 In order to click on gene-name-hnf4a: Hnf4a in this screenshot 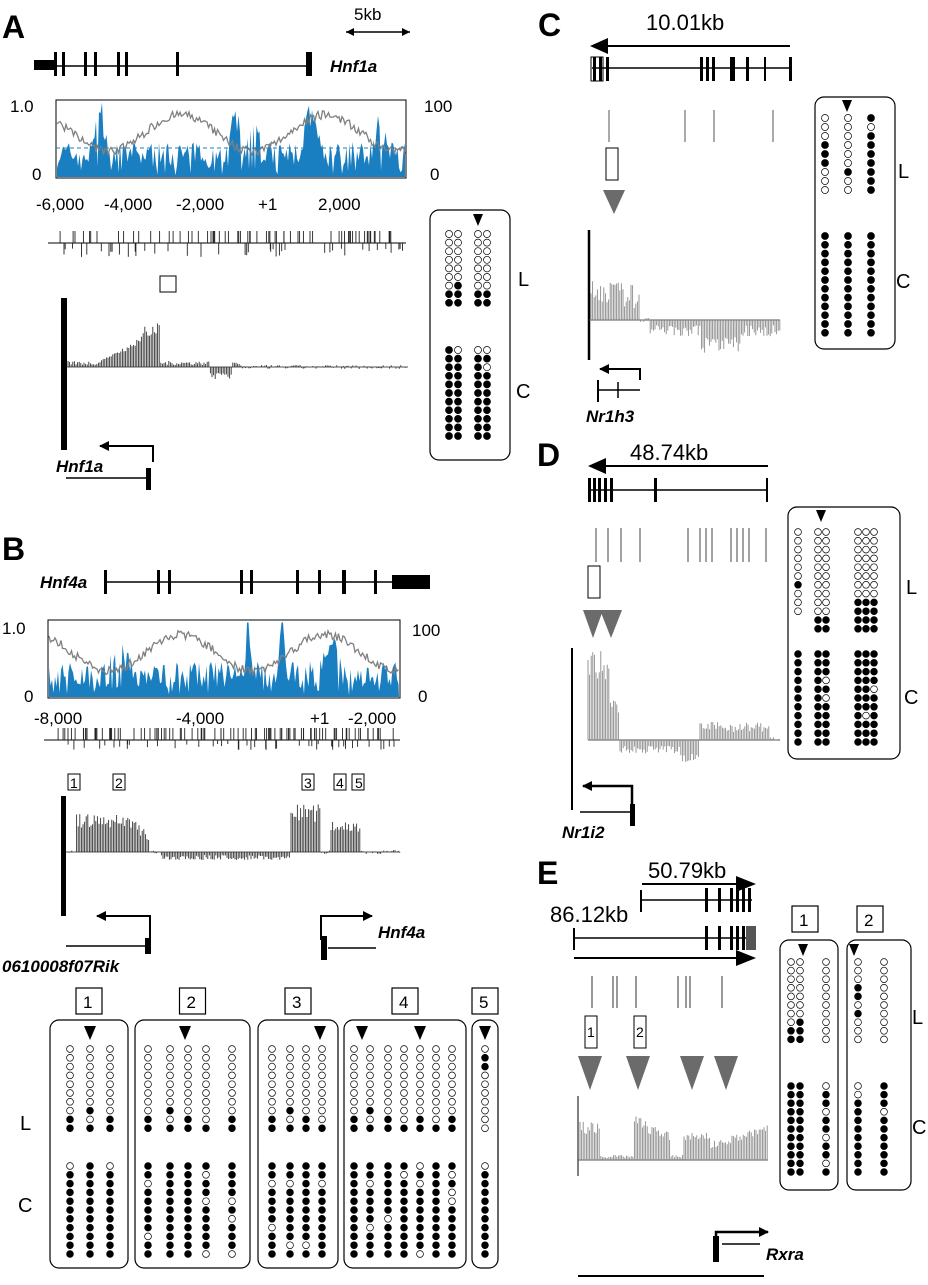, I will do `click(63, 582)`.